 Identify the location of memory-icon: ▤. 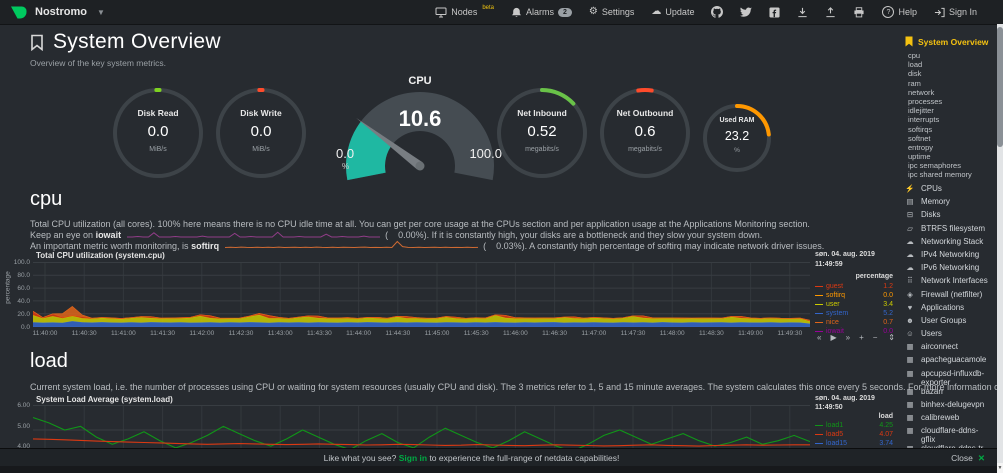
(910, 202).